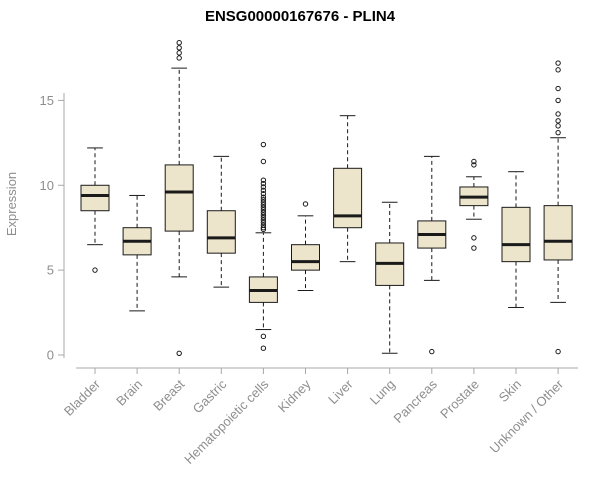 This screenshot has height=500, width=600. What do you see at coordinates (11, 204) in the screenshot?
I see `y-axis-label: Expression` at bounding box center [11, 204].